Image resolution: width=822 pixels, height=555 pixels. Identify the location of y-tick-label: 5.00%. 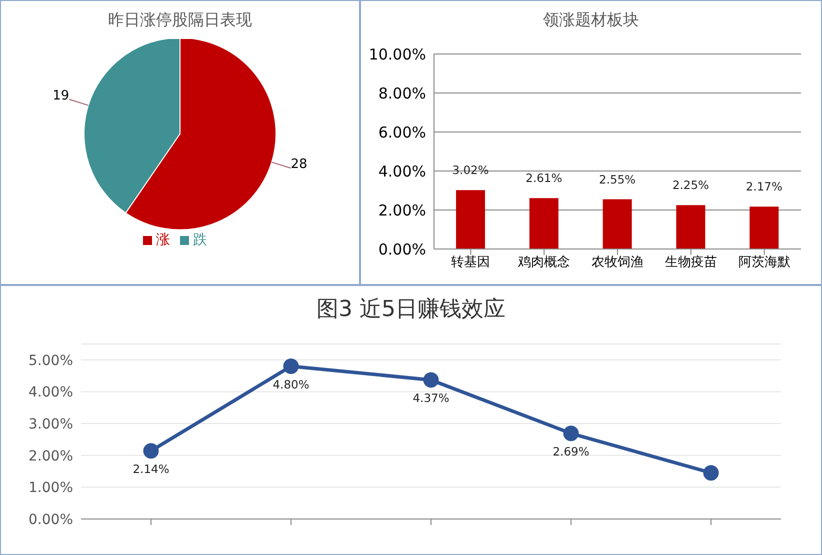
(50, 360).